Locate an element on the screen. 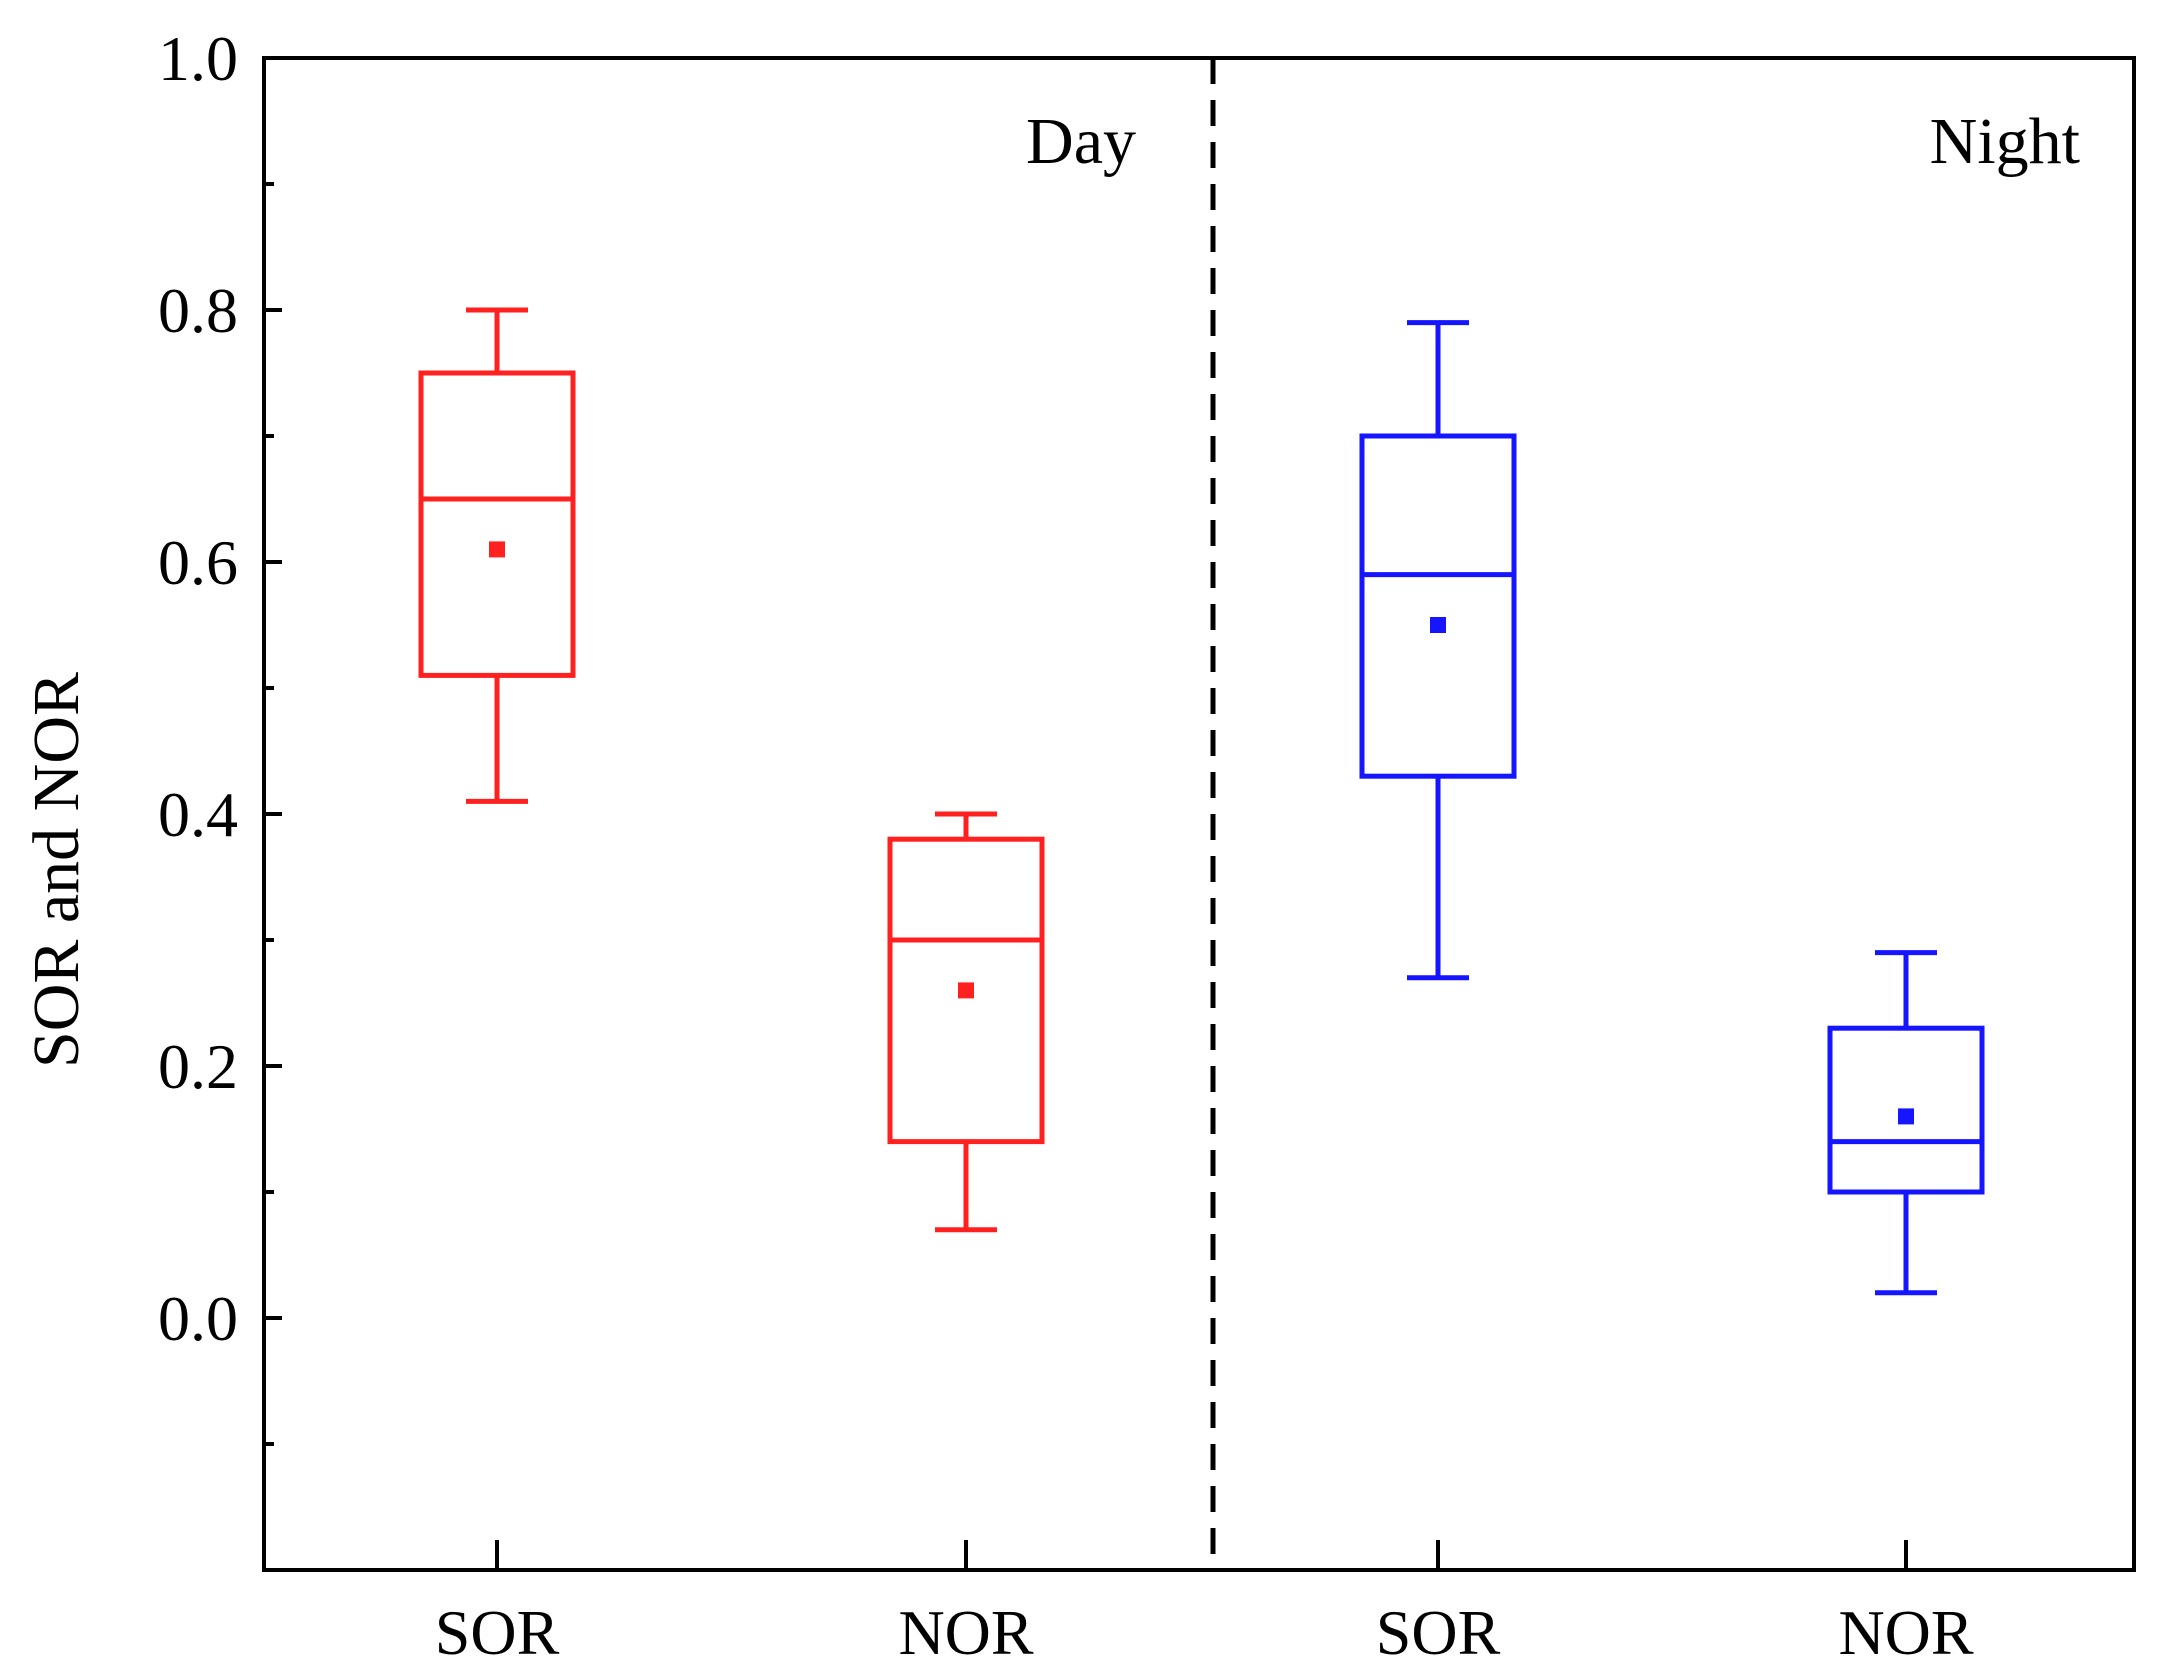 Image resolution: width=2164 pixels, height=1672 pixels. y-tick-label: 0.2 is located at coordinates (198, 1066).